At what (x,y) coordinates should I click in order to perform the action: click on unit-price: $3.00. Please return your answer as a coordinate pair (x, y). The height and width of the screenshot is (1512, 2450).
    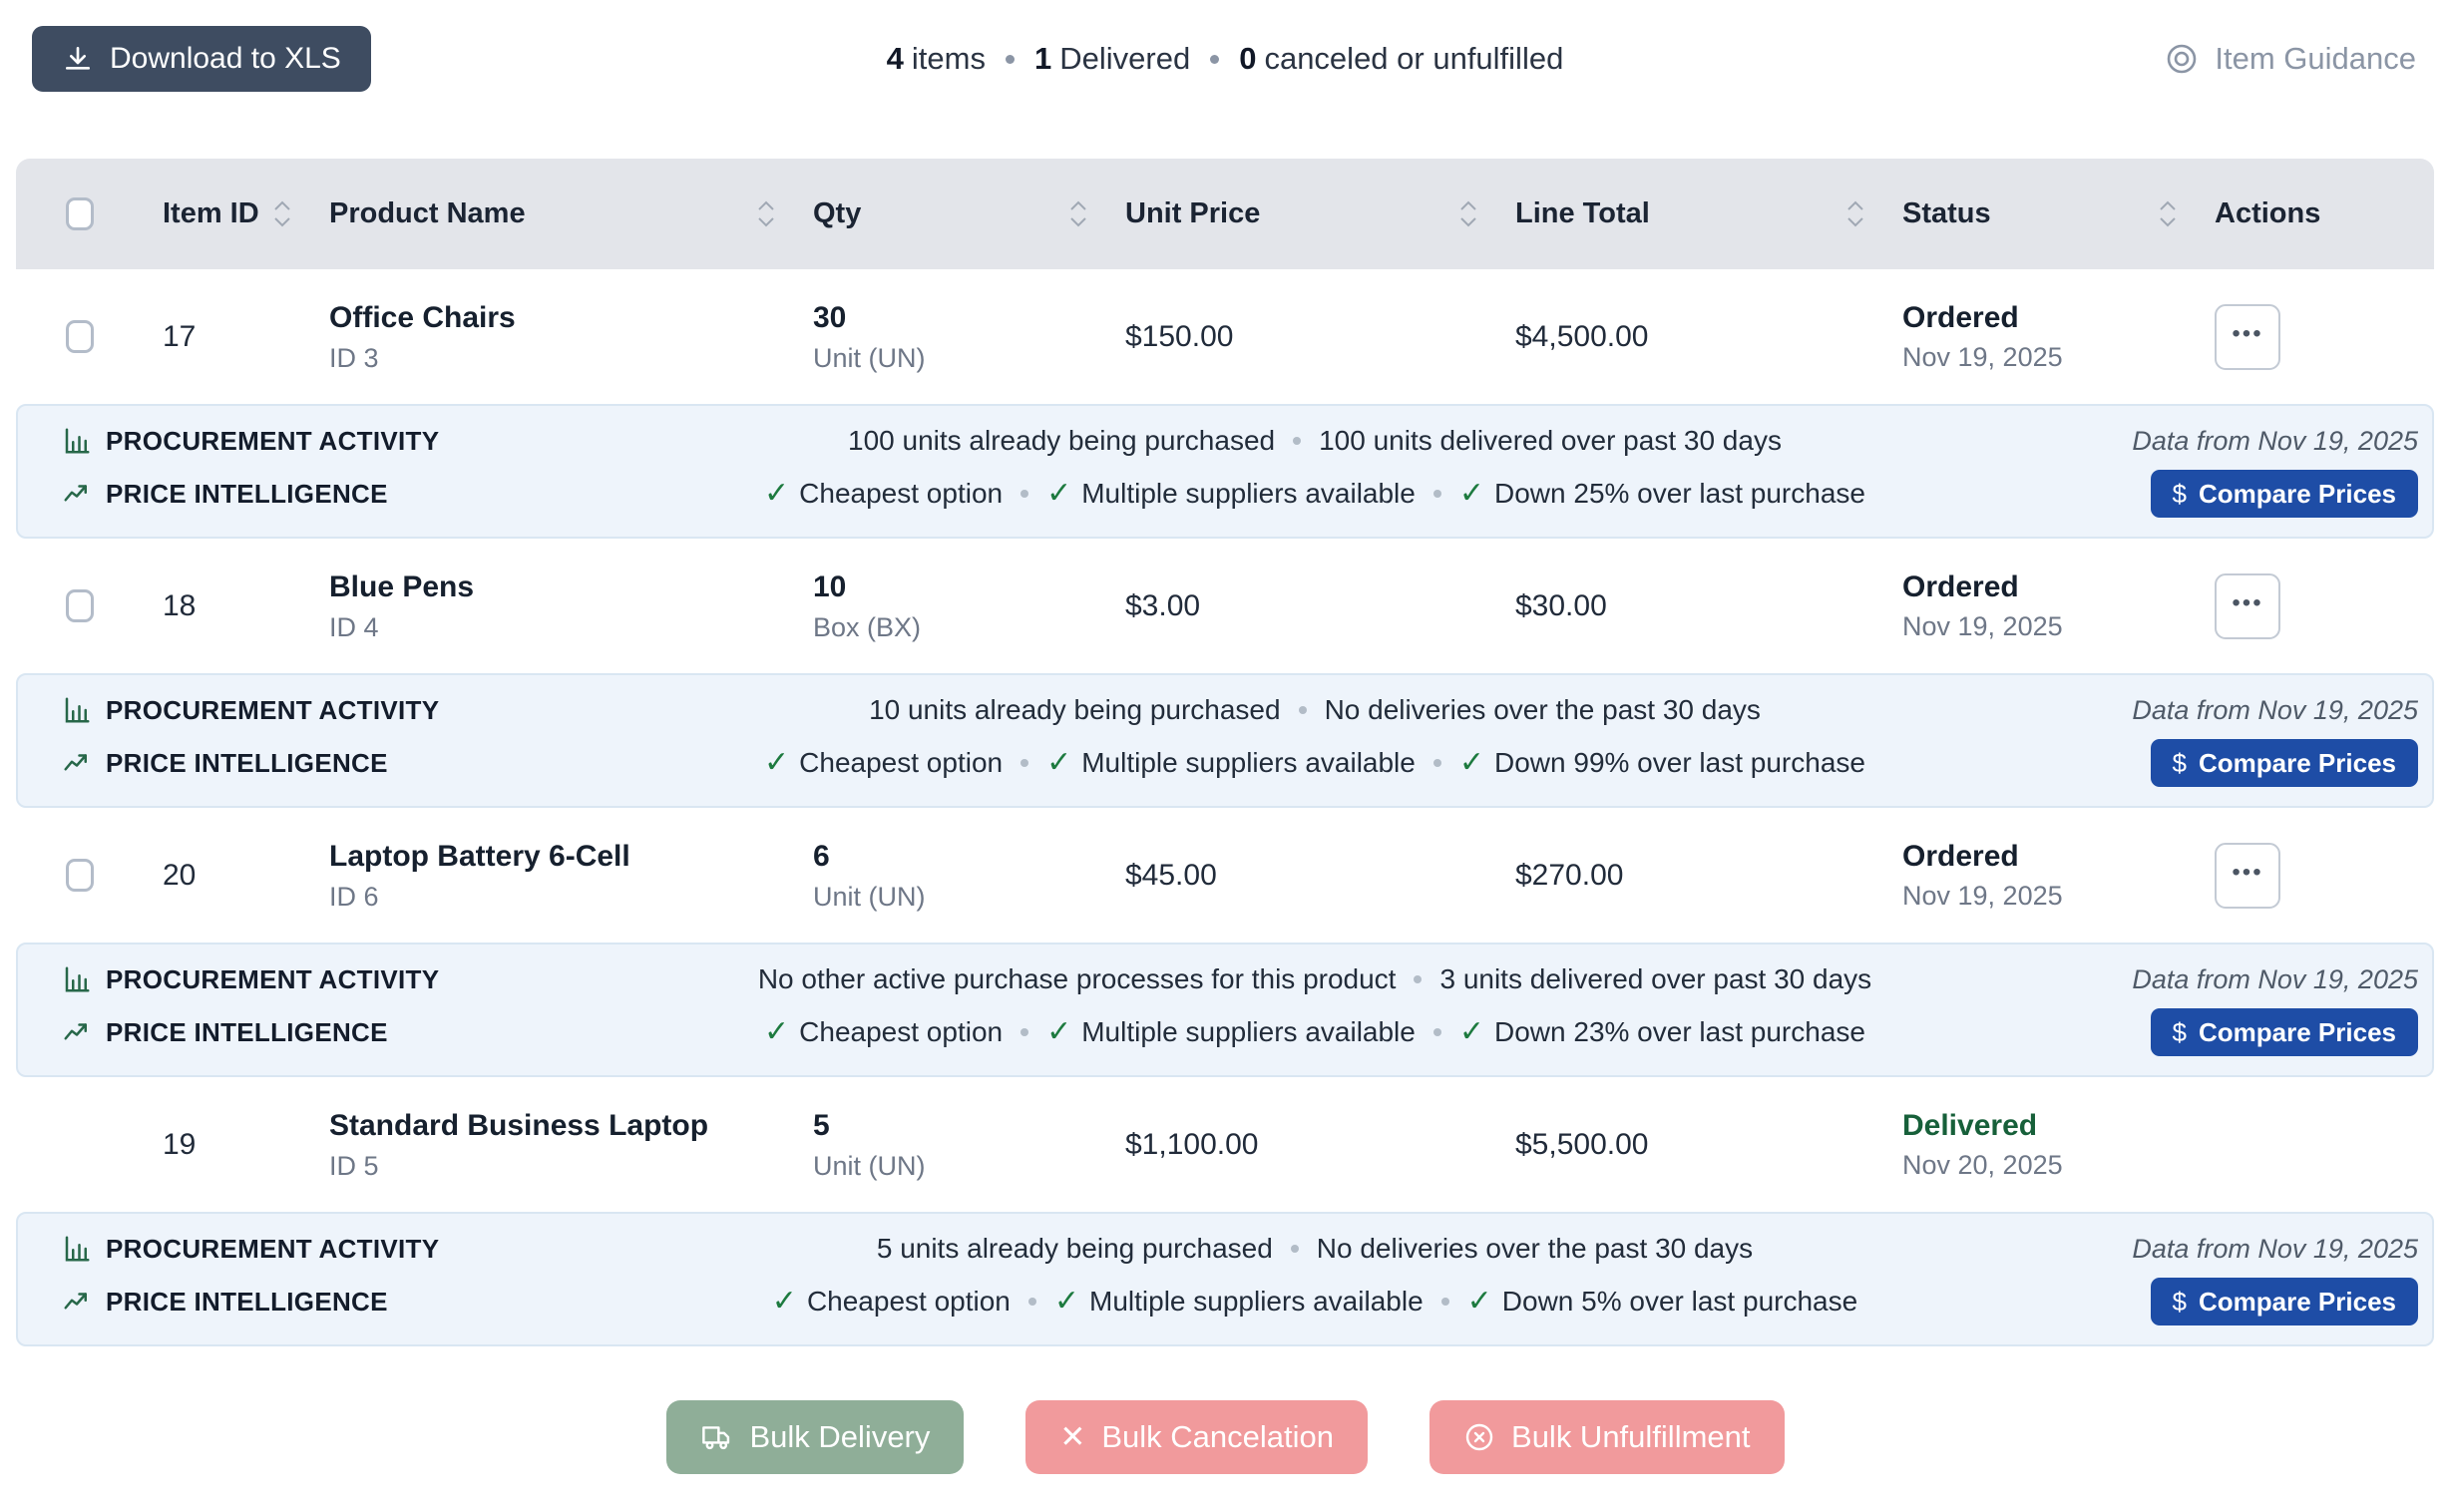
    Looking at the image, I should click on (1163, 605).